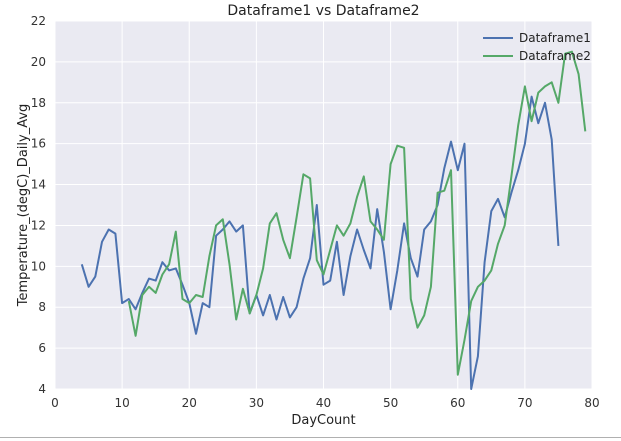 This screenshot has height=441, width=621. Describe the element at coordinates (38, 144) in the screenshot. I see `y-tick-label: 16` at that location.